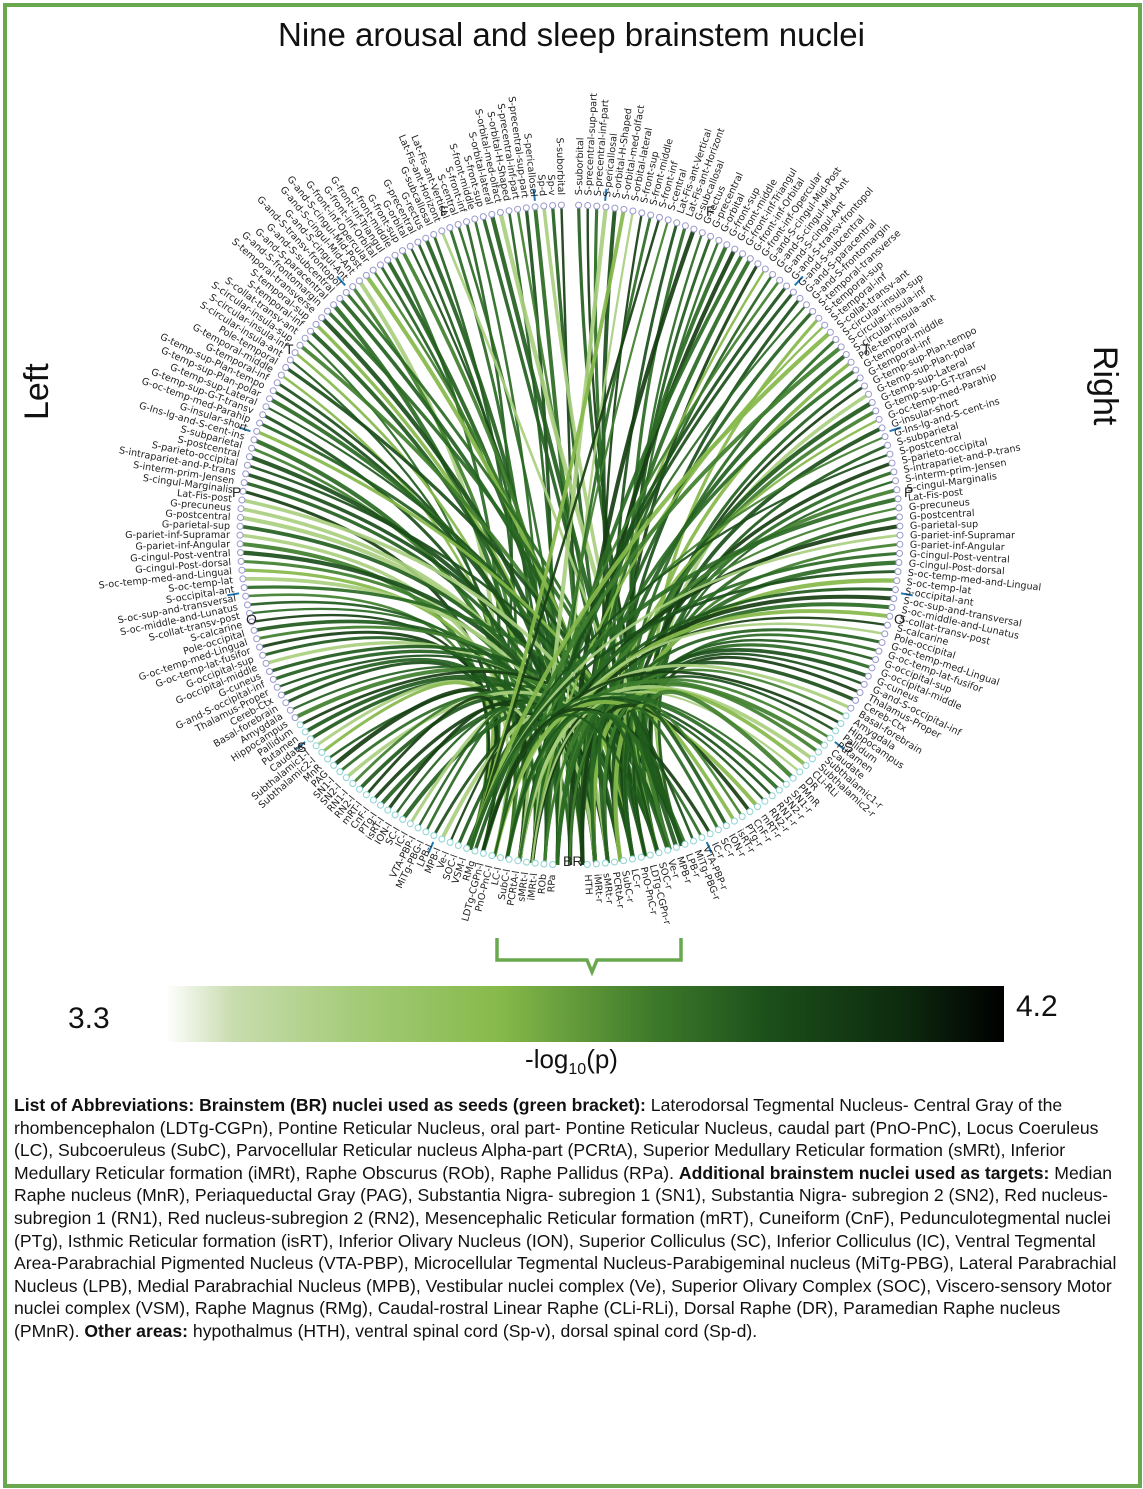 The image size is (1143, 1489). Describe the element at coordinates (710, 211) in the screenshot. I see `lobe-label-frontal-right: F` at that location.